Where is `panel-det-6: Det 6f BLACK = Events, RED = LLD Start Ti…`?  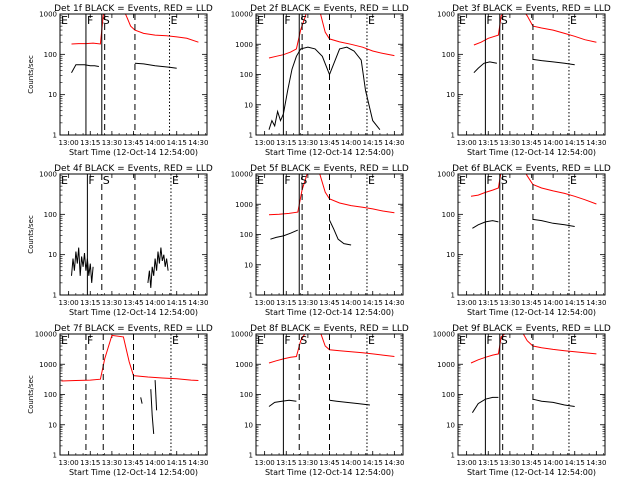 panel-det-6: Det 6f BLACK = Events, RED = LLD Start Ti… is located at coordinates (524, 240).